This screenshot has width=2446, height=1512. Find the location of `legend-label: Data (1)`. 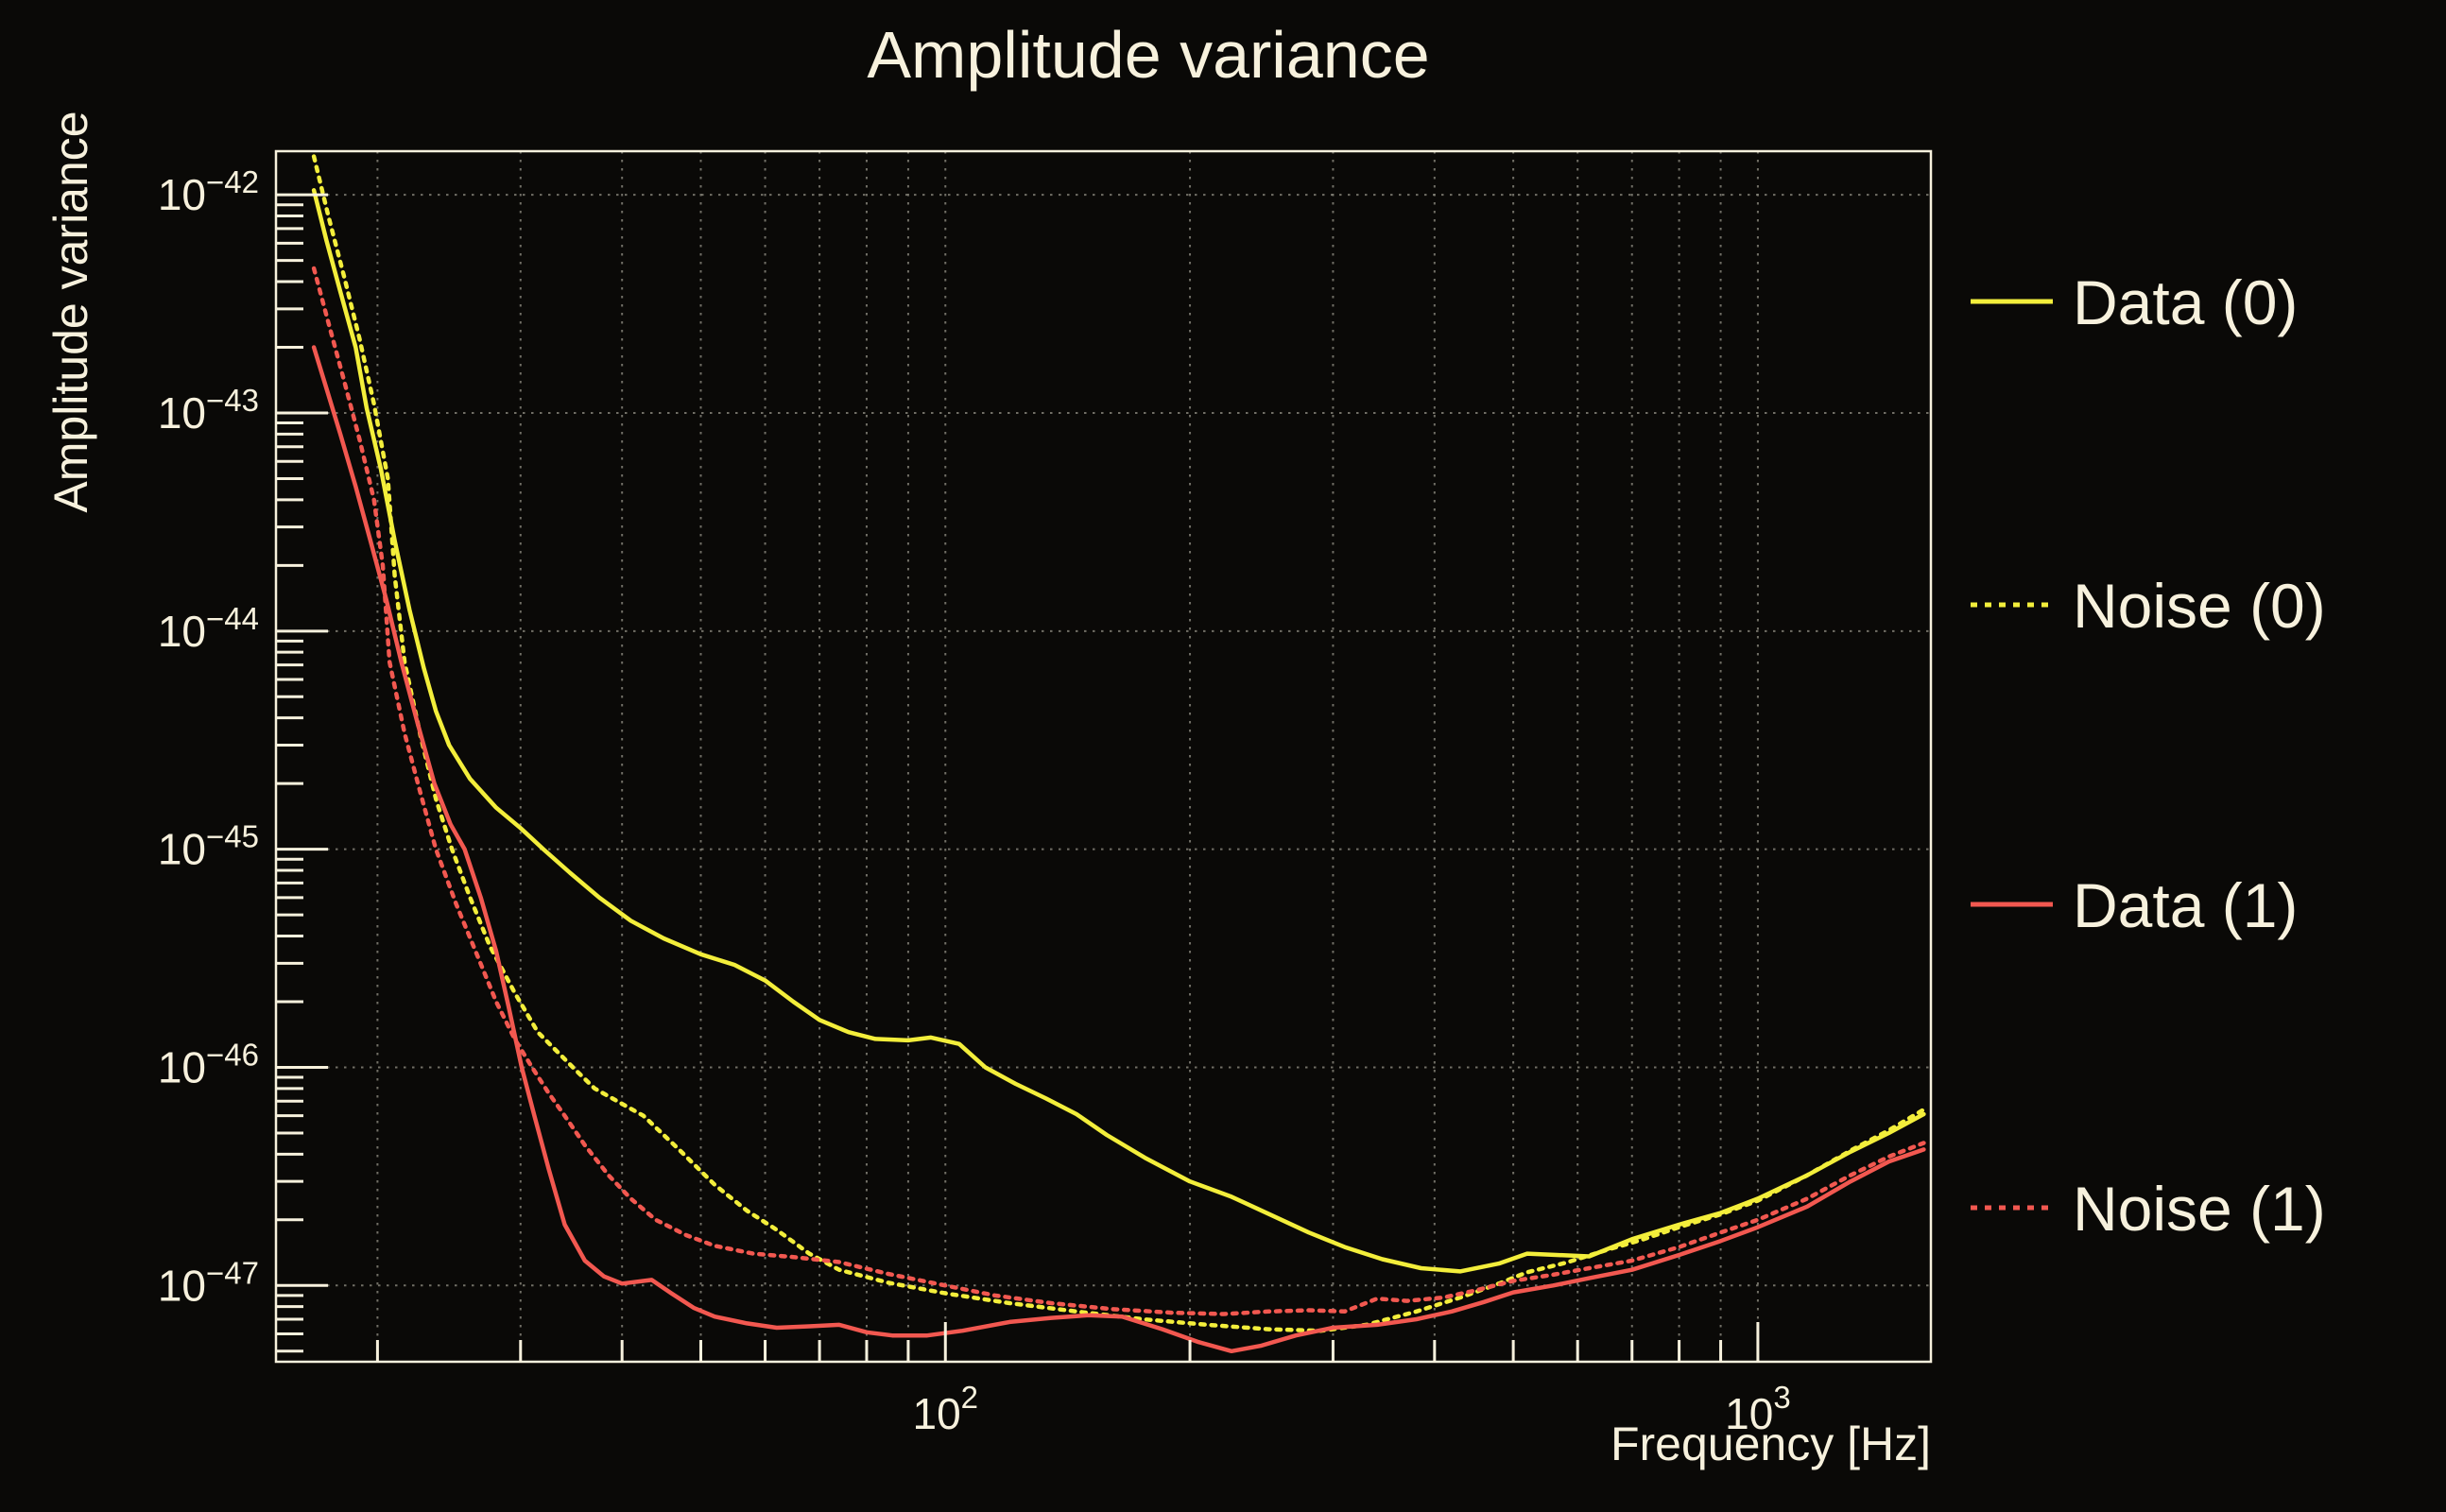

legend-label: Data (1) is located at coordinates (2185, 905).